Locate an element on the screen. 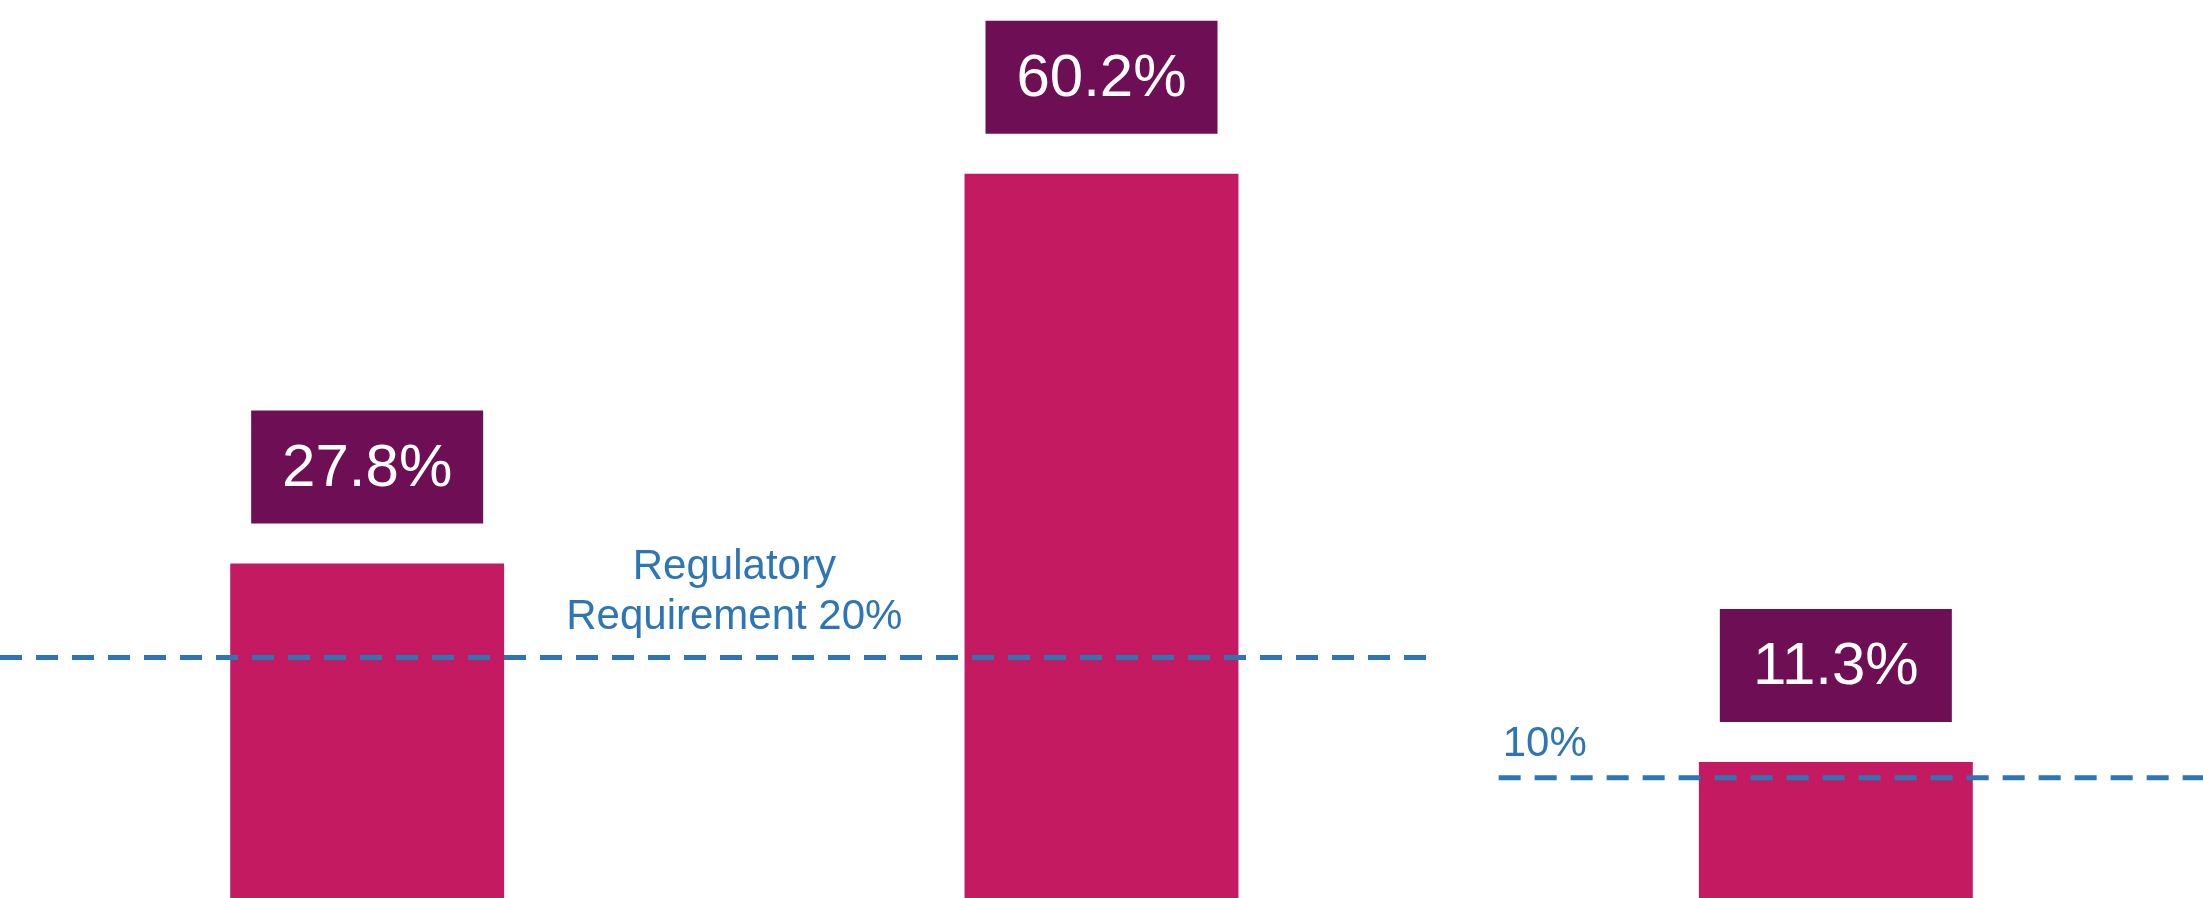 The width and height of the screenshot is (2203, 898). data-label: 60.2% is located at coordinates (1101, 75).